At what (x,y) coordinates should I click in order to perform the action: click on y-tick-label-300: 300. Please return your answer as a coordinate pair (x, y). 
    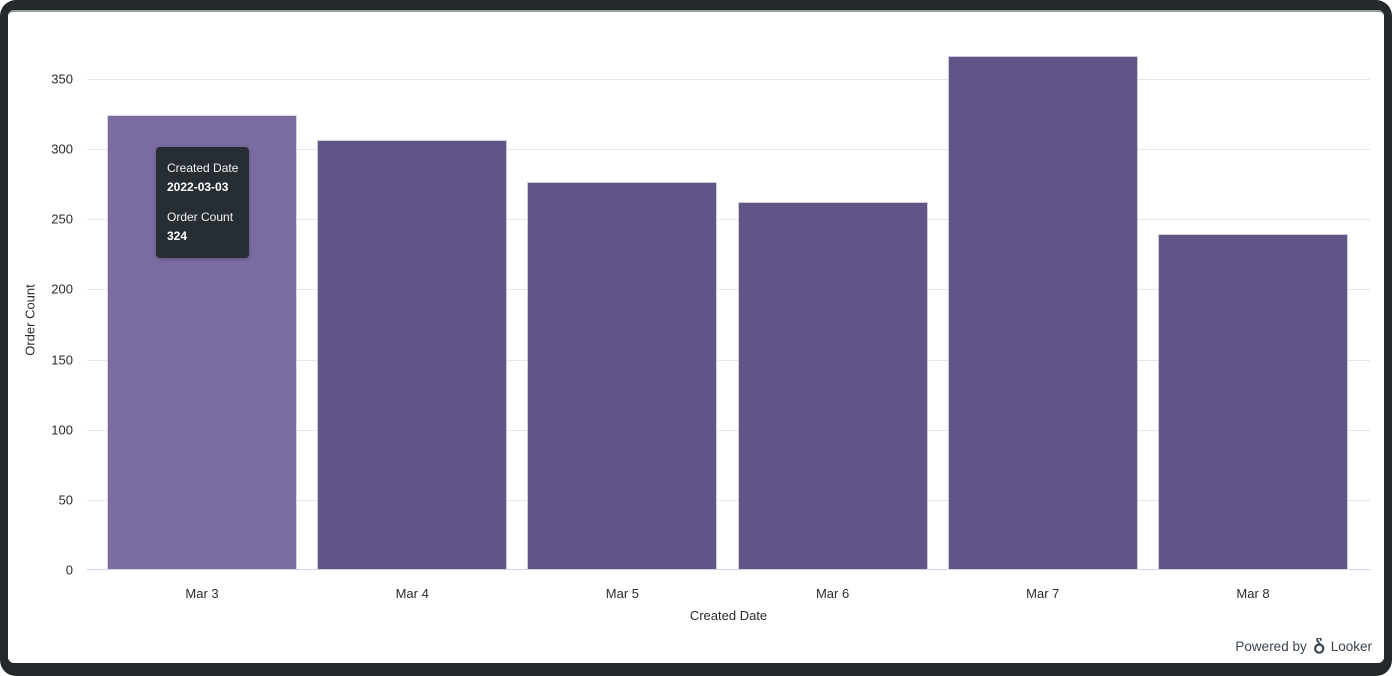
    Looking at the image, I should click on (62, 149).